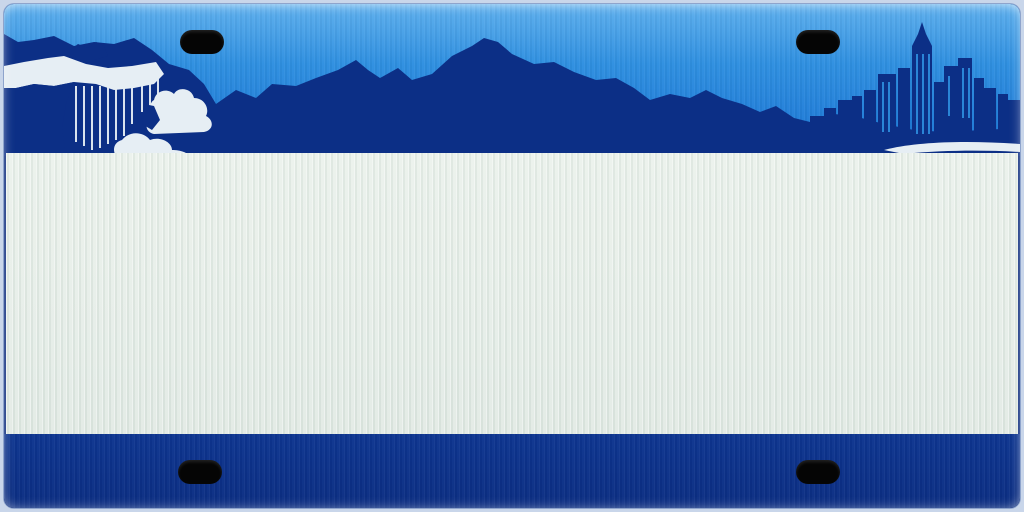 Image resolution: width=1024 pixels, height=512 pixels. I want to click on waterfall-icon, so click(108, 99).